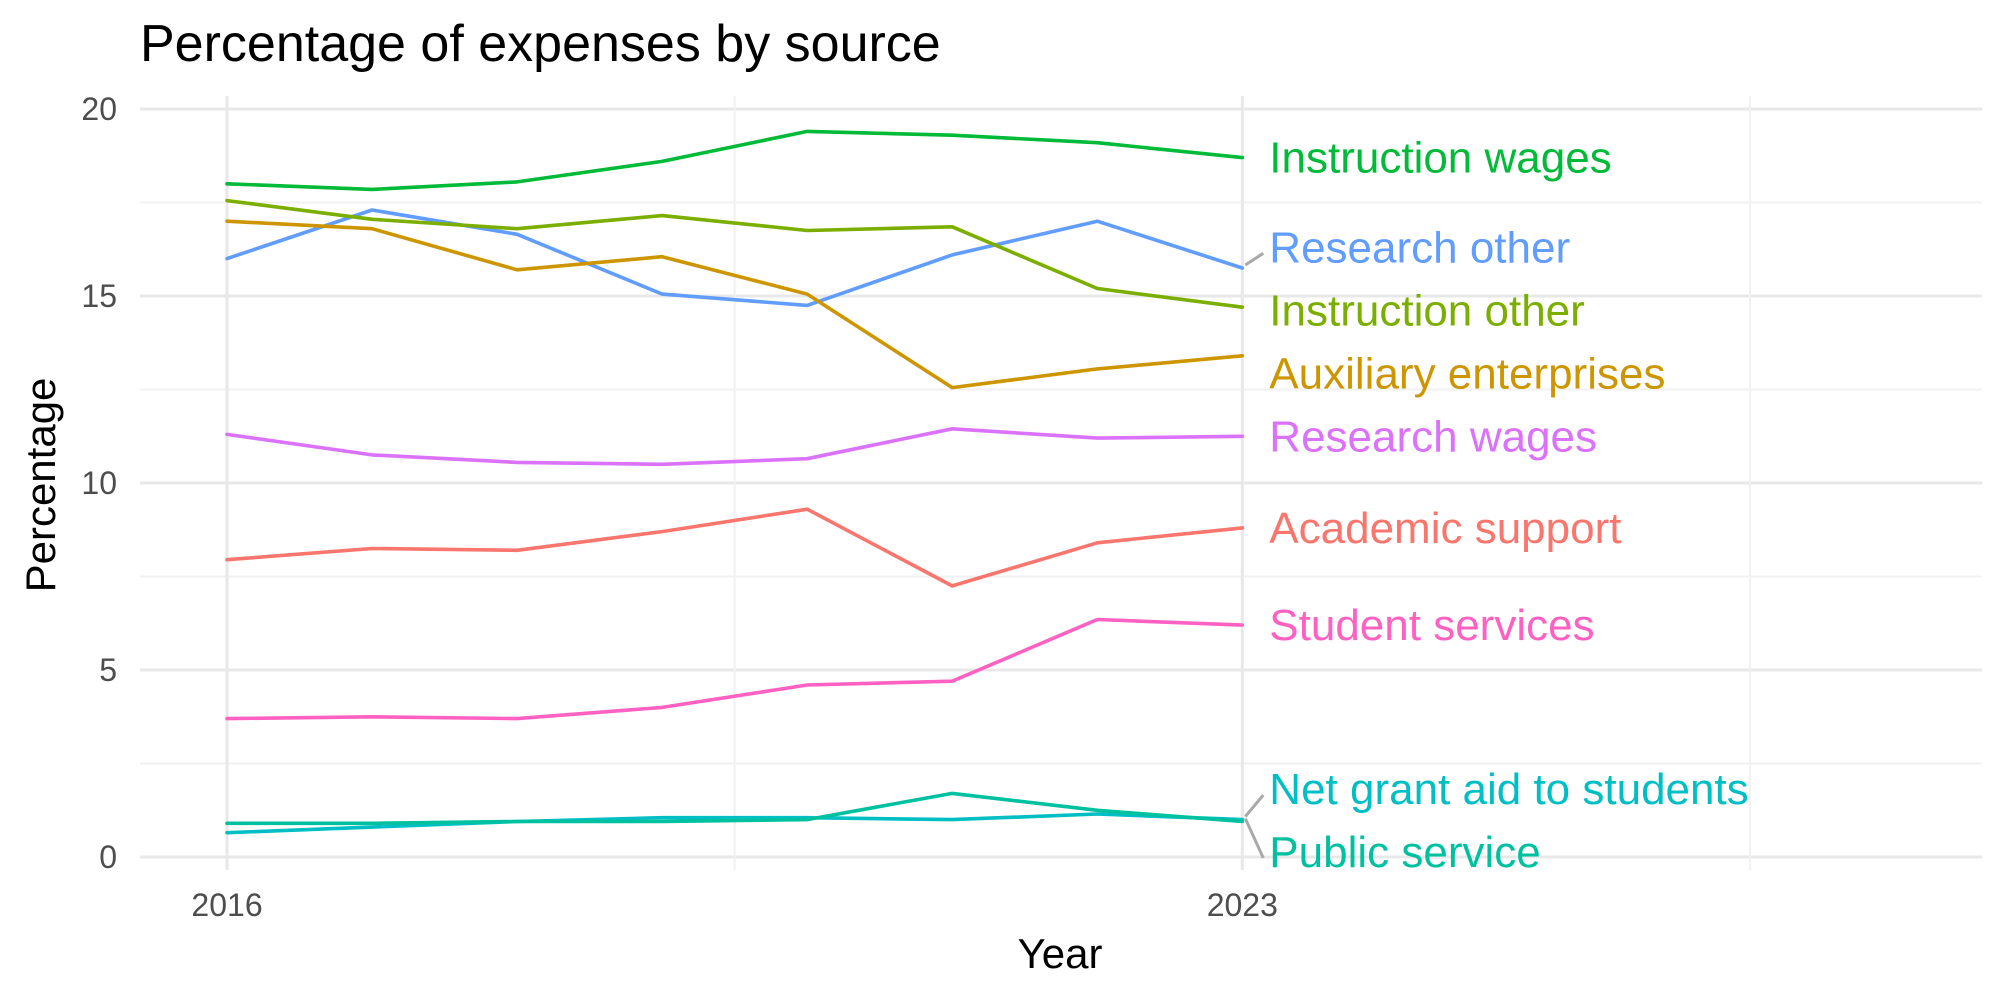 This screenshot has height=1000, width=2000. I want to click on series-label-net-grant-aid-to-students: Net grant aid to students, so click(1508, 789).